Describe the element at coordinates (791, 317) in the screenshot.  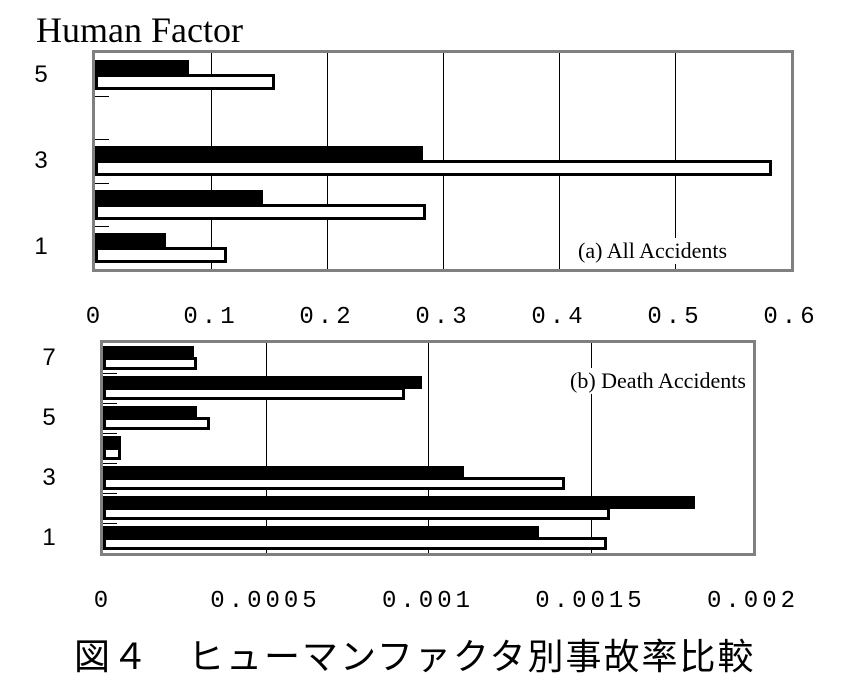
I see `x-label: 0.6` at that location.